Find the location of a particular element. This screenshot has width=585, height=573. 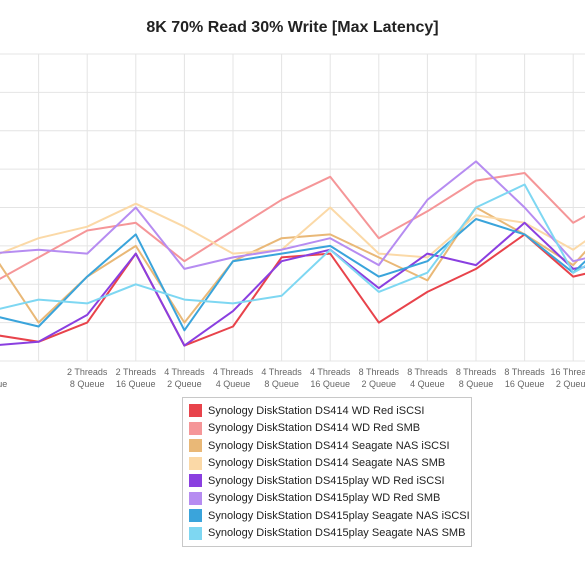

legend-item: Synology DiskStation DS414 WD Red iSCSI is located at coordinates (327, 411).